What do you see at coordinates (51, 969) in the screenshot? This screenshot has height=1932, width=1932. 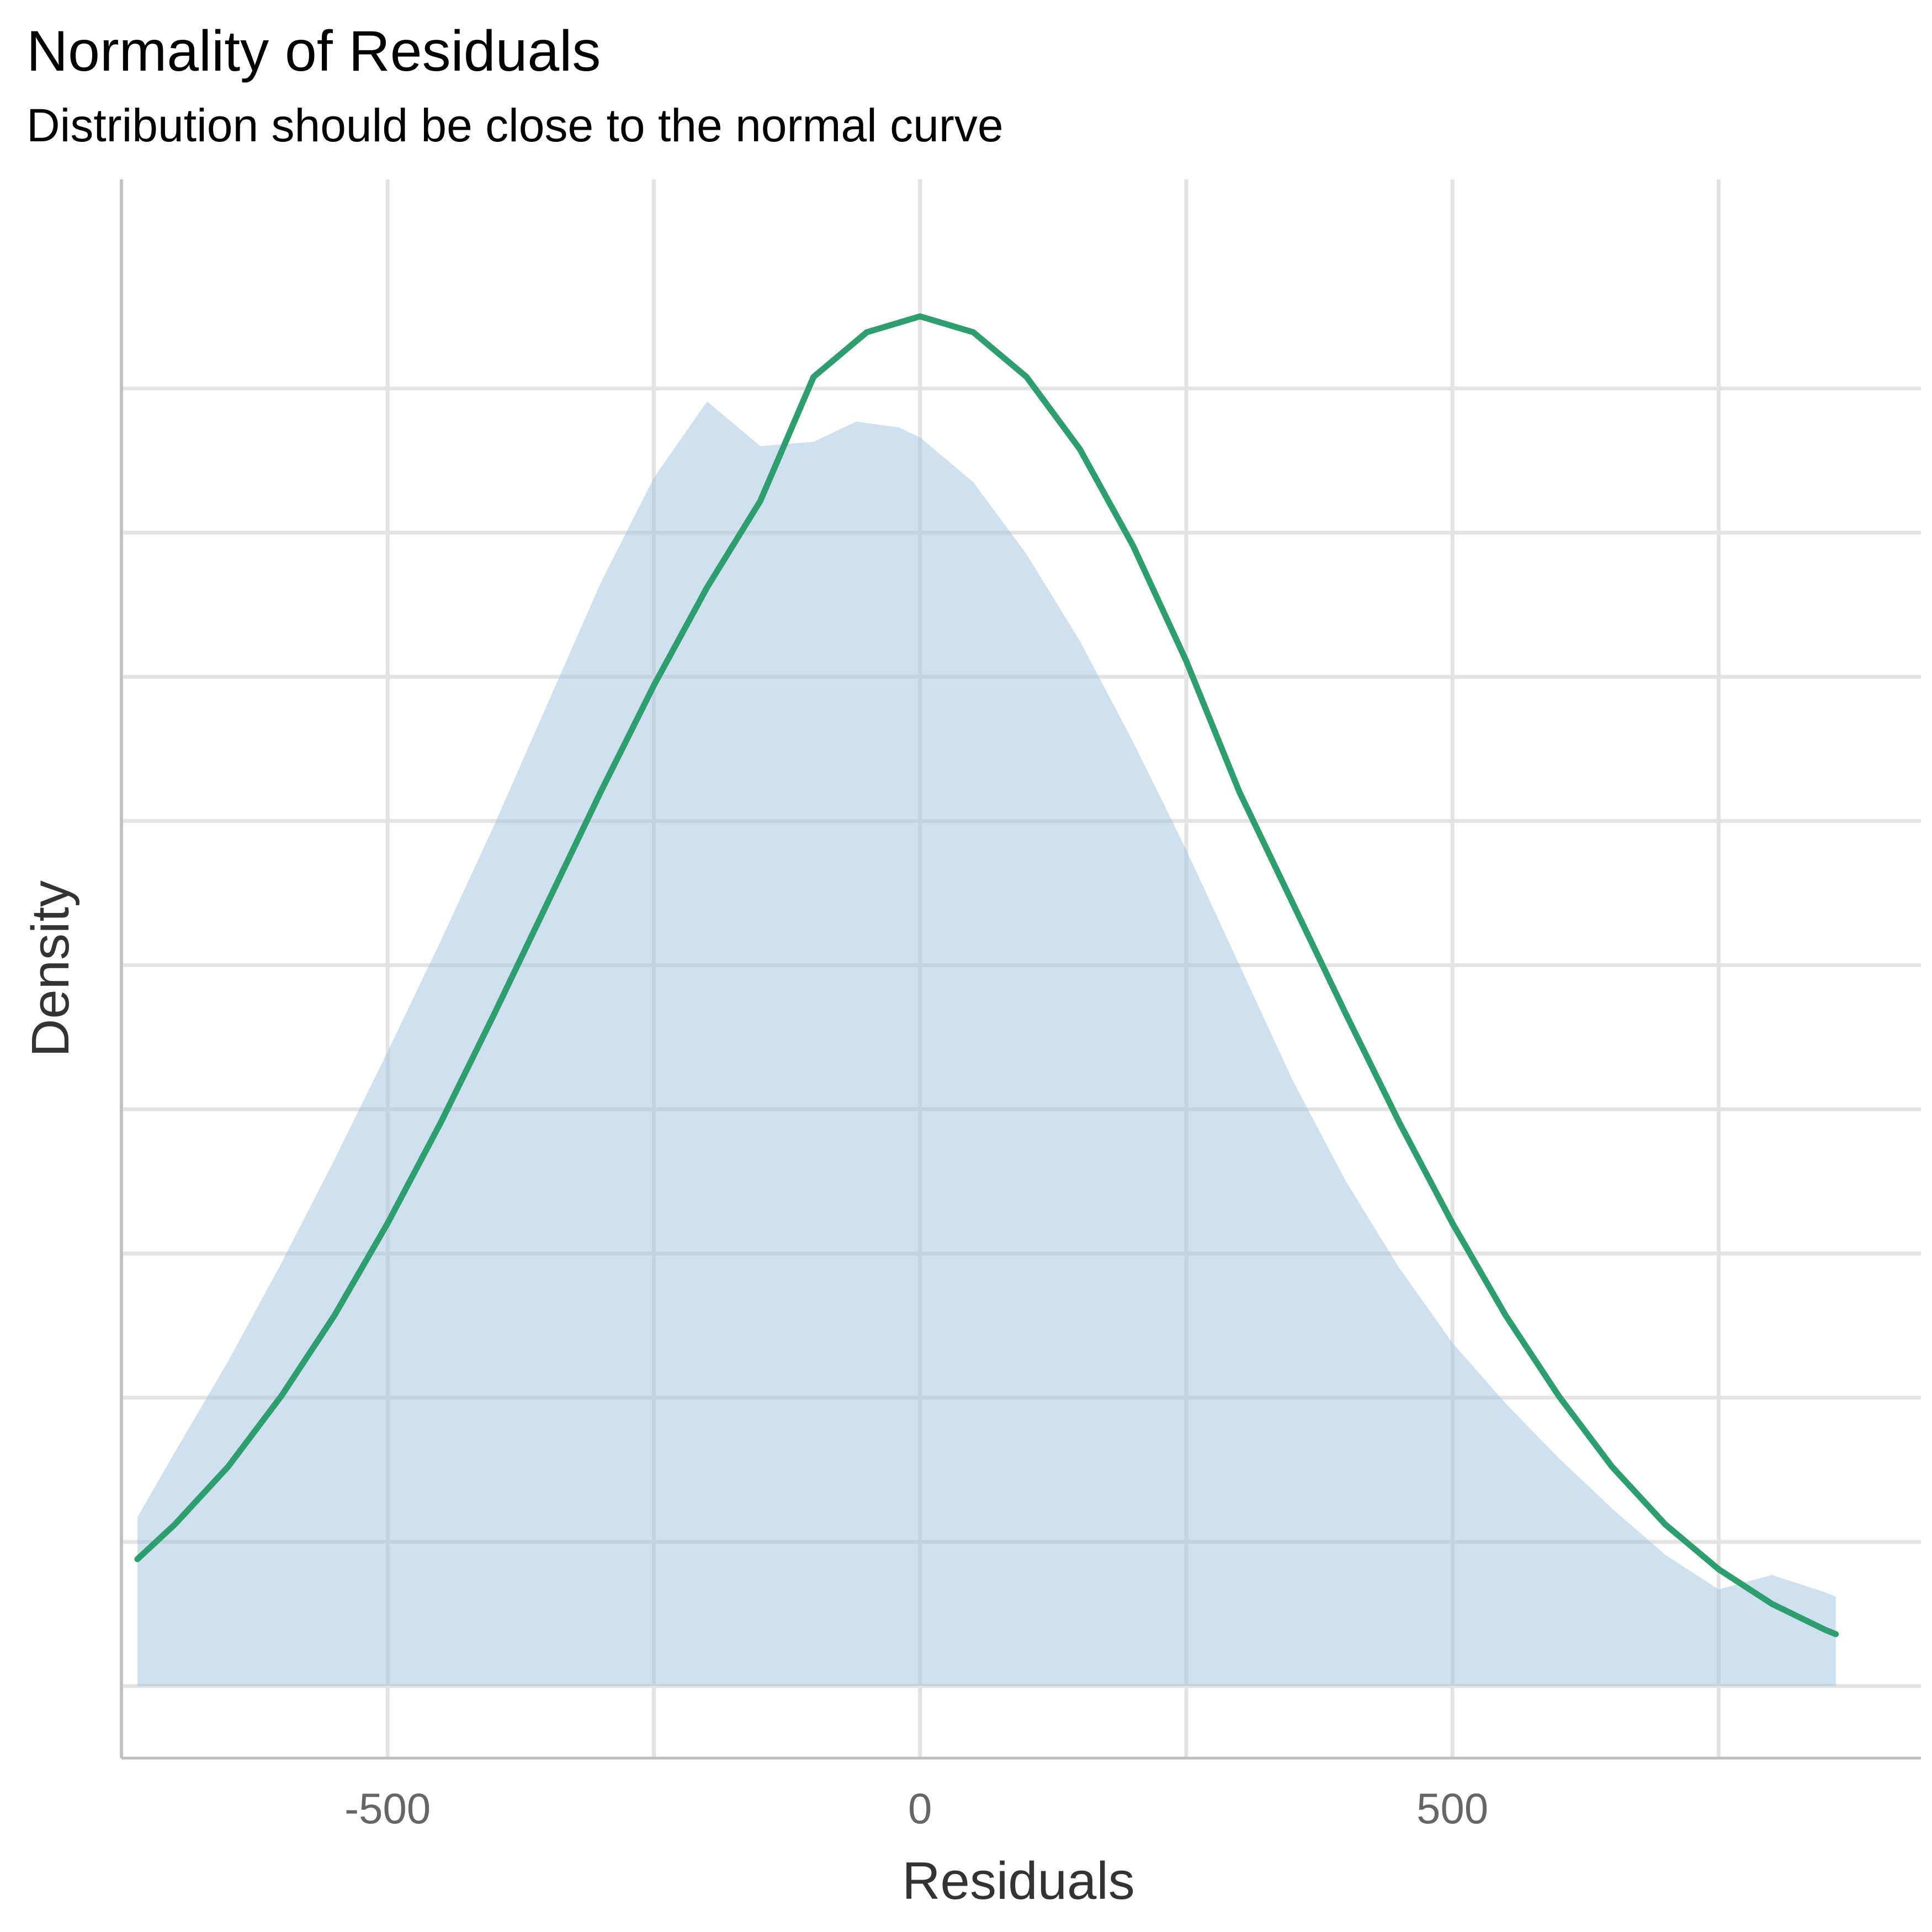 I see `y-axis-label: Density` at bounding box center [51, 969].